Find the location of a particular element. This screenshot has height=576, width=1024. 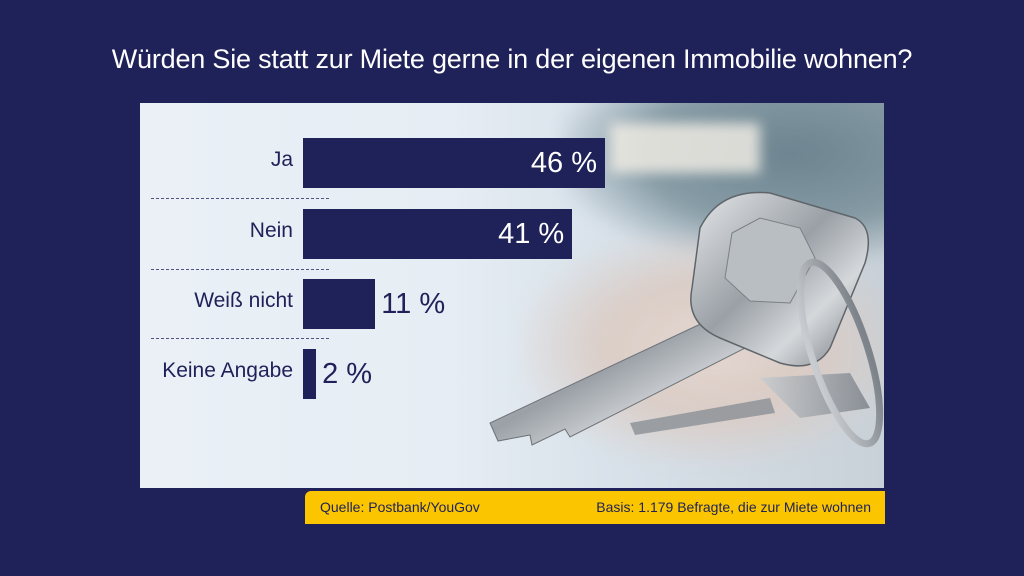

value-label: 46 % is located at coordinates (563, 163).